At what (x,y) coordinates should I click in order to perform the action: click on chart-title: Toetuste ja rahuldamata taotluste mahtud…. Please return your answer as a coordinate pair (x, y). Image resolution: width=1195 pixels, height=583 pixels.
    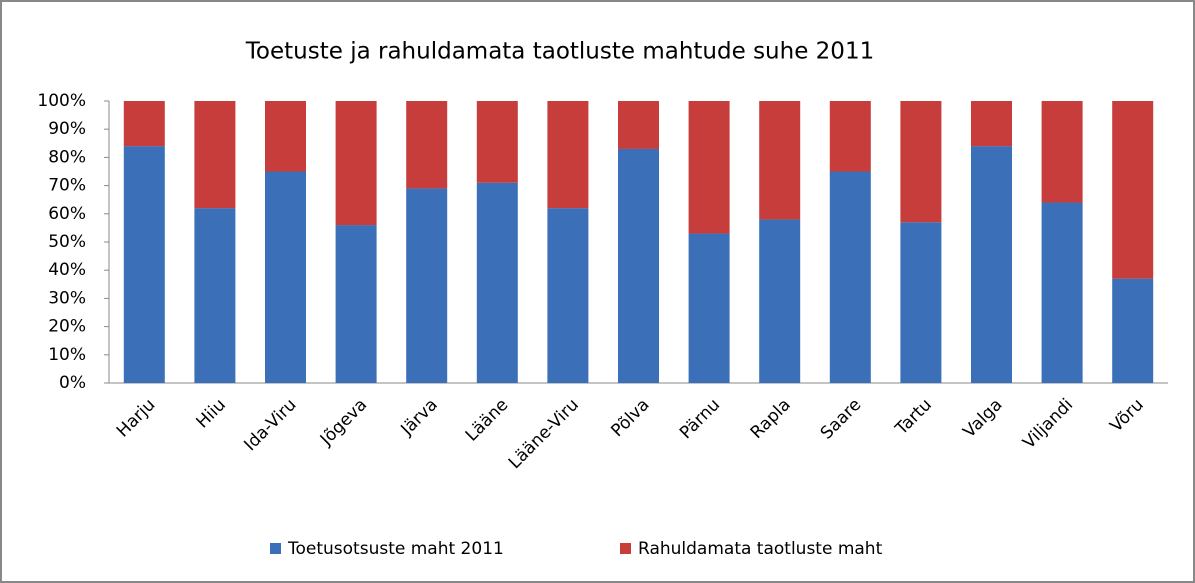
    Looking at the image, I should click on (559, 52).